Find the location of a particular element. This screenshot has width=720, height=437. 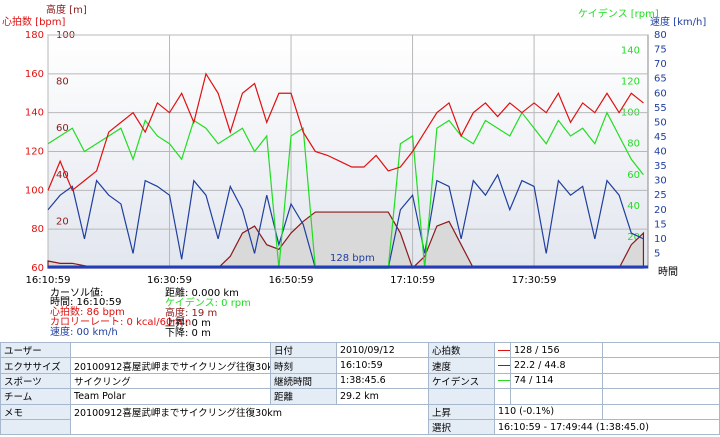

cell: スポーツ is located at coordinates (35, 381).